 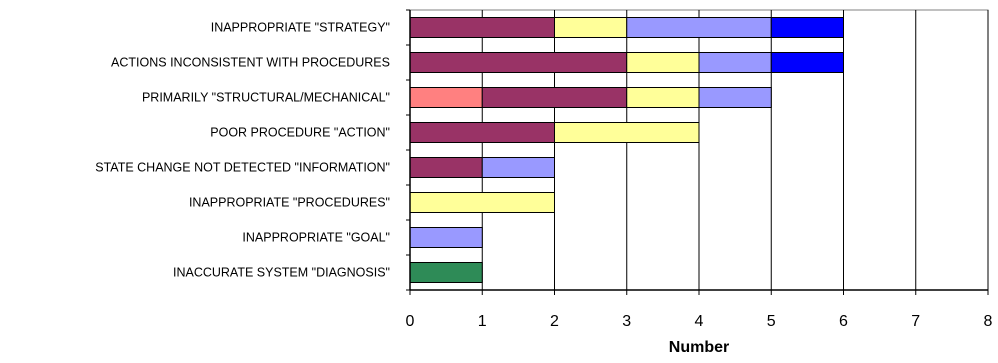 What do you see at coordinates (266, 98) in the screenshot?
I see `category-label: PRIMARILY "STRUCTURAL/MECHANICAL"` at bounding box center [266, 98].